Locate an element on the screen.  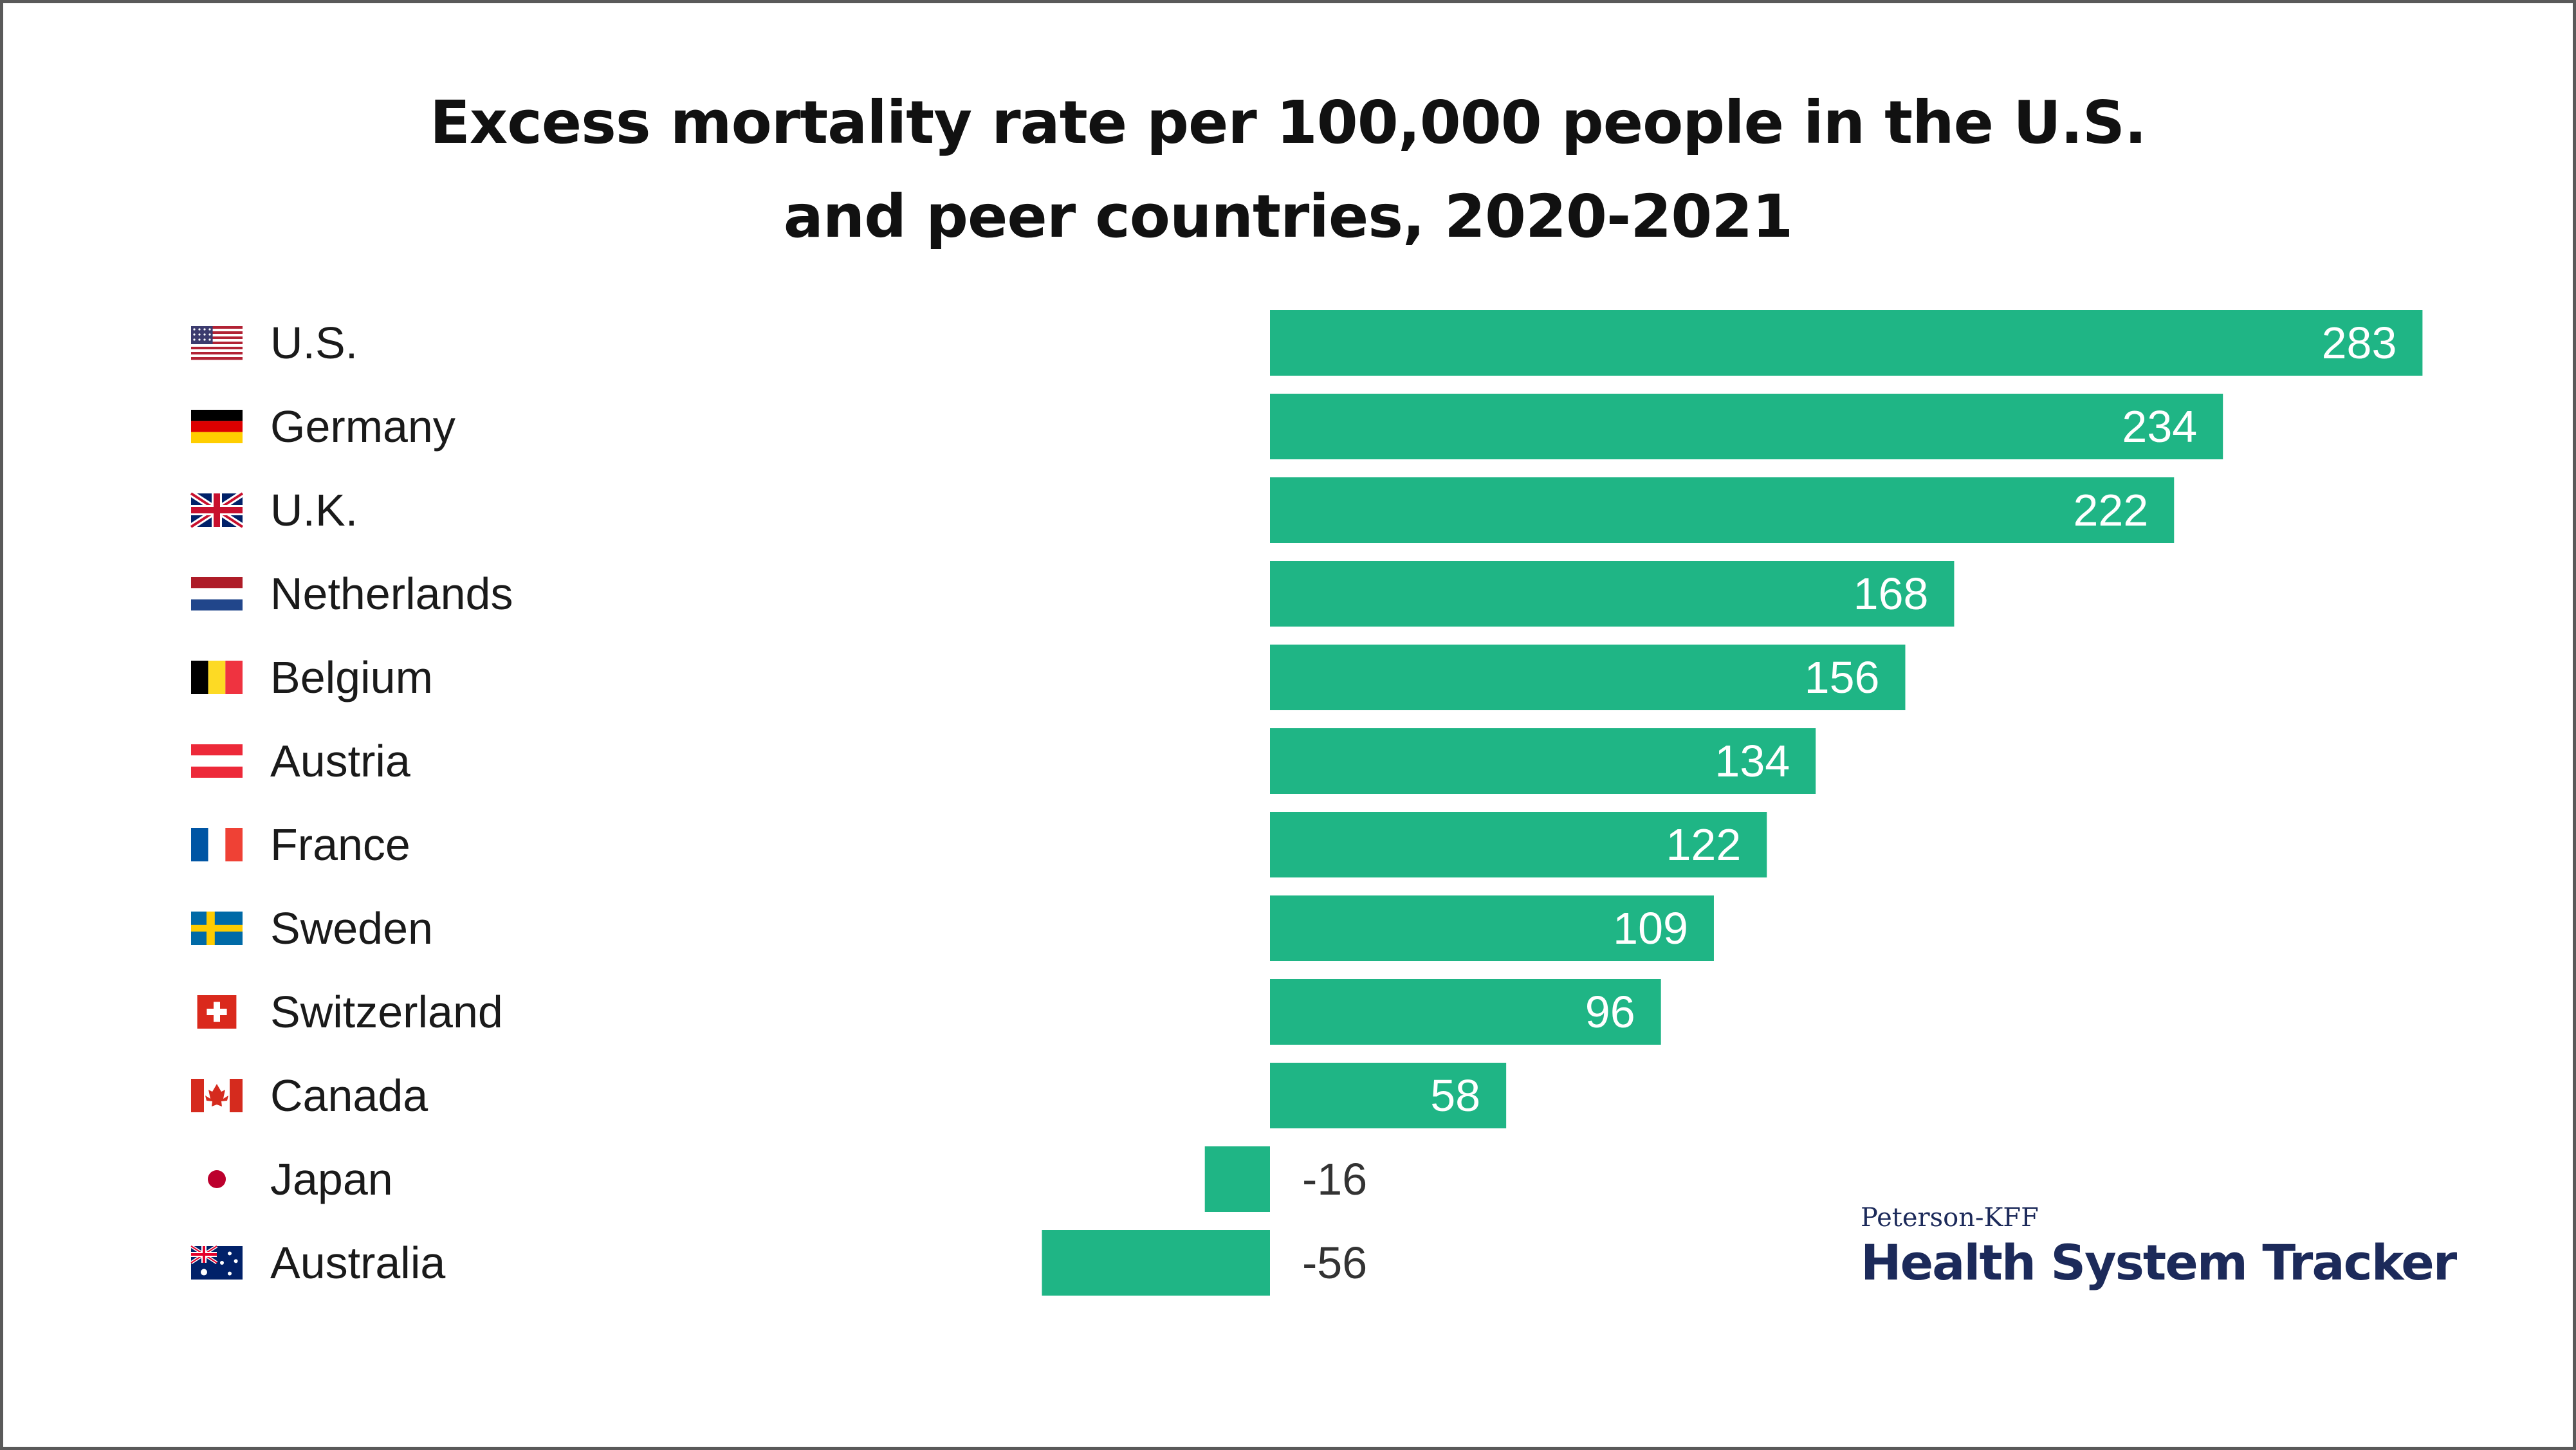
category-label: U.S. is located at coordinates (314, 343).